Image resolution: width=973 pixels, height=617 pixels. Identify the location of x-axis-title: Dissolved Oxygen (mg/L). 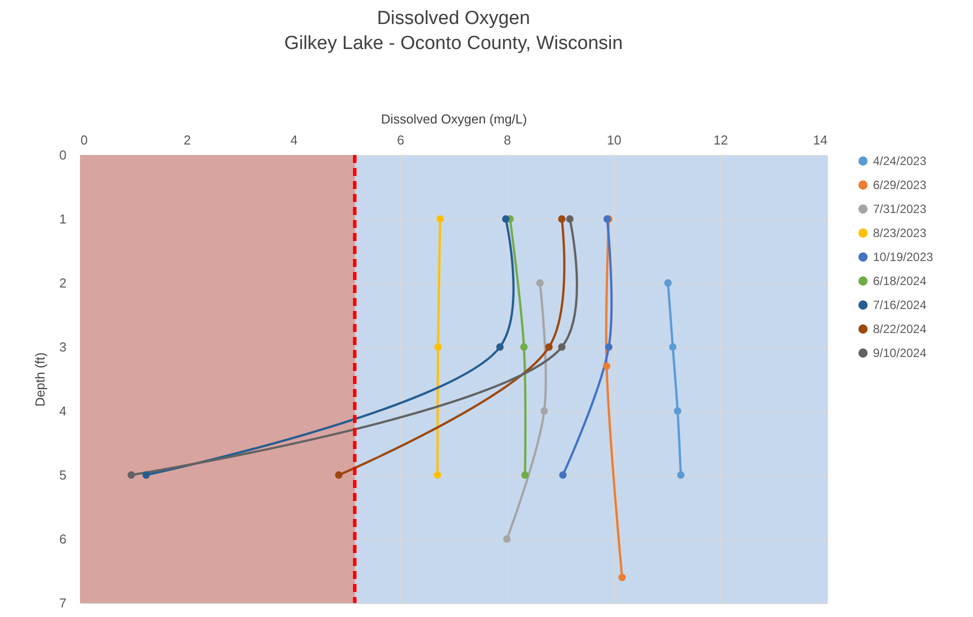
(454, 119).